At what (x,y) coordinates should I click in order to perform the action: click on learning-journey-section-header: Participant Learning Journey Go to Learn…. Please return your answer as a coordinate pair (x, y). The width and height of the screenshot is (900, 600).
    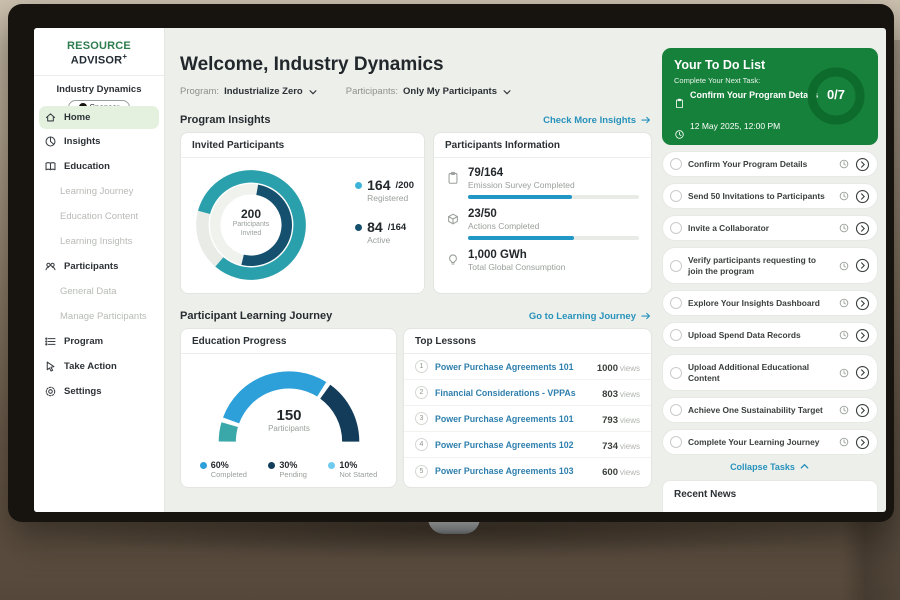
    Looking at the image, I should click on (416, 316).